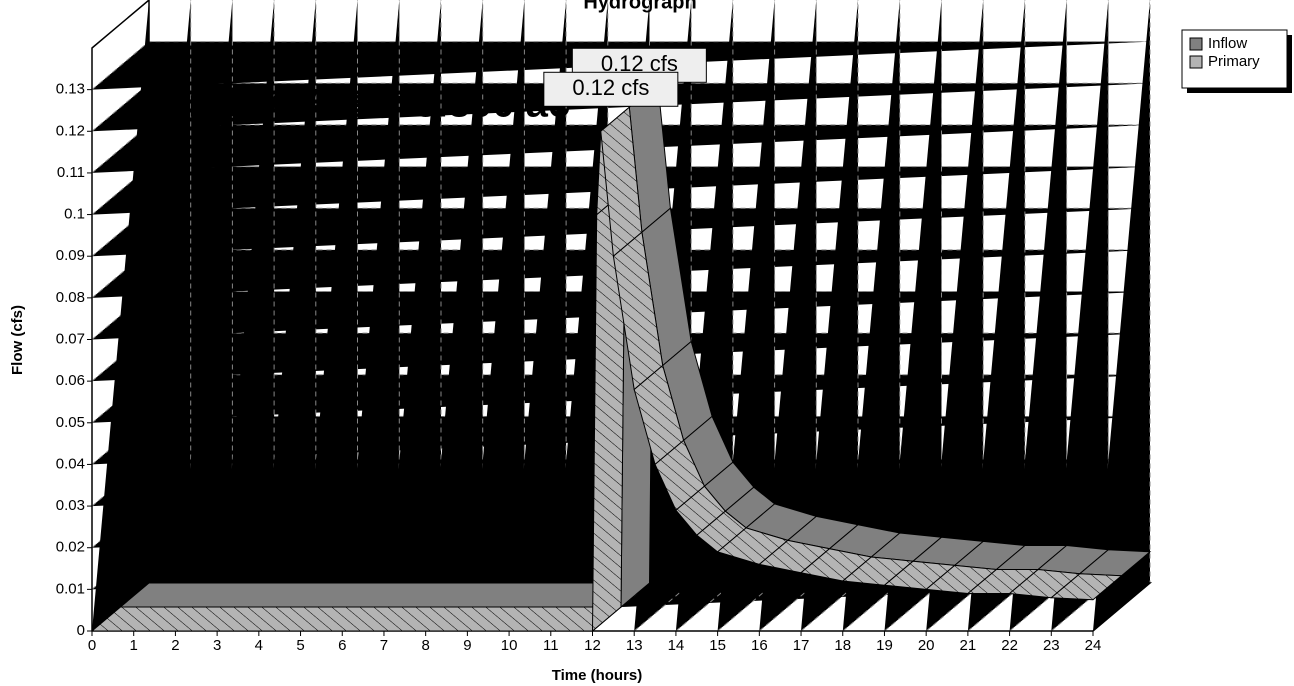 This screenshot has width=1294, height=686. Describe the element at coordinates (759, 645) in the screenshot. I see `x-tick-label: 16` at that location.